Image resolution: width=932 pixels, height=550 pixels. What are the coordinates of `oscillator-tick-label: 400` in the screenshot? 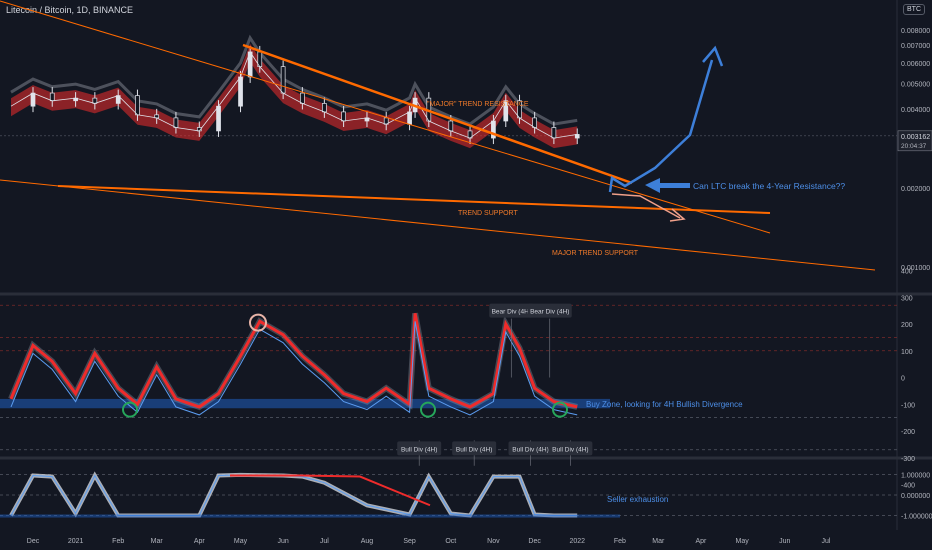 It's located at (907, 272).